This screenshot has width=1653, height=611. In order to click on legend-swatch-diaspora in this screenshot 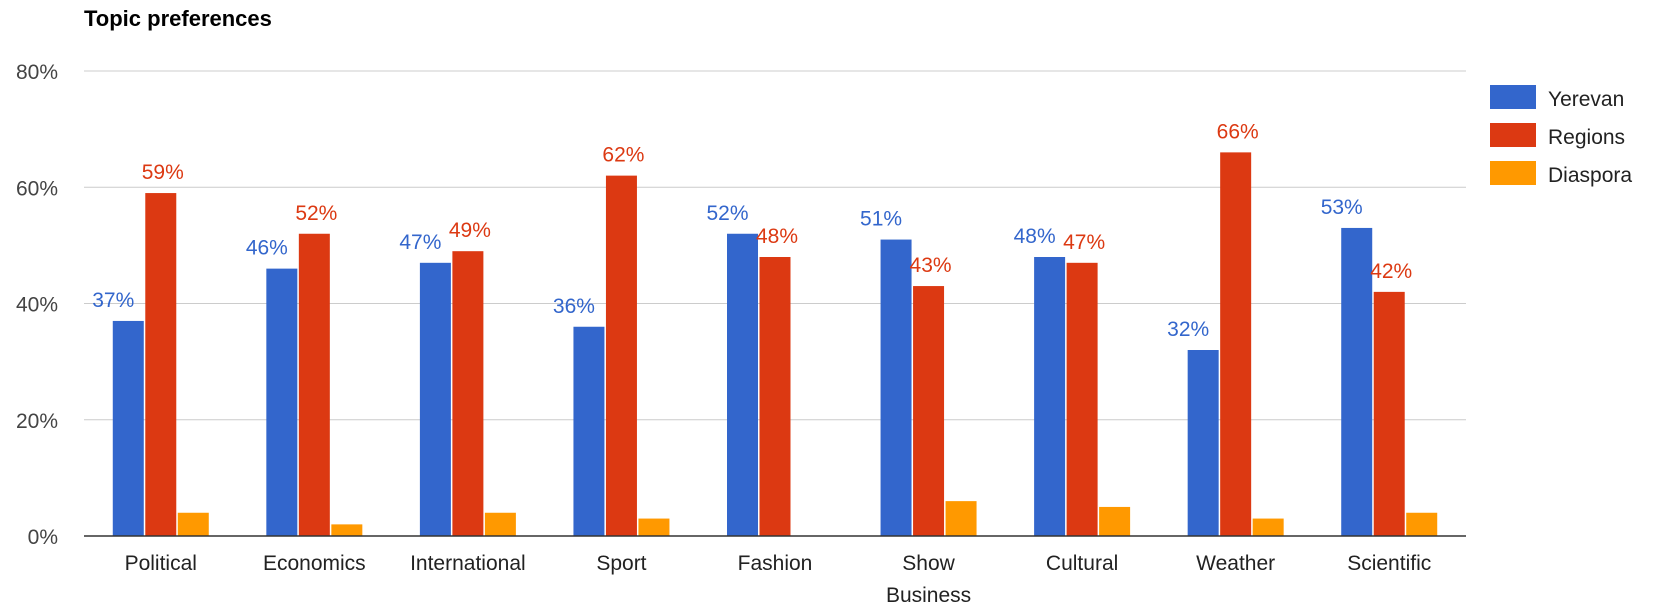, I will do `click(1513, 173)`.